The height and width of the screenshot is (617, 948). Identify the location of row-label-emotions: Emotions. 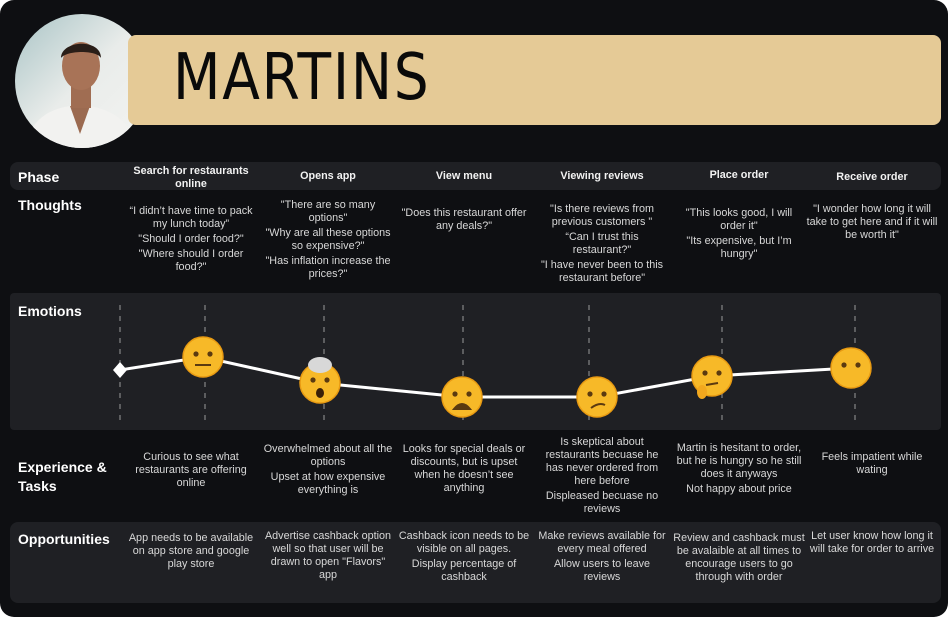
(50, 311).